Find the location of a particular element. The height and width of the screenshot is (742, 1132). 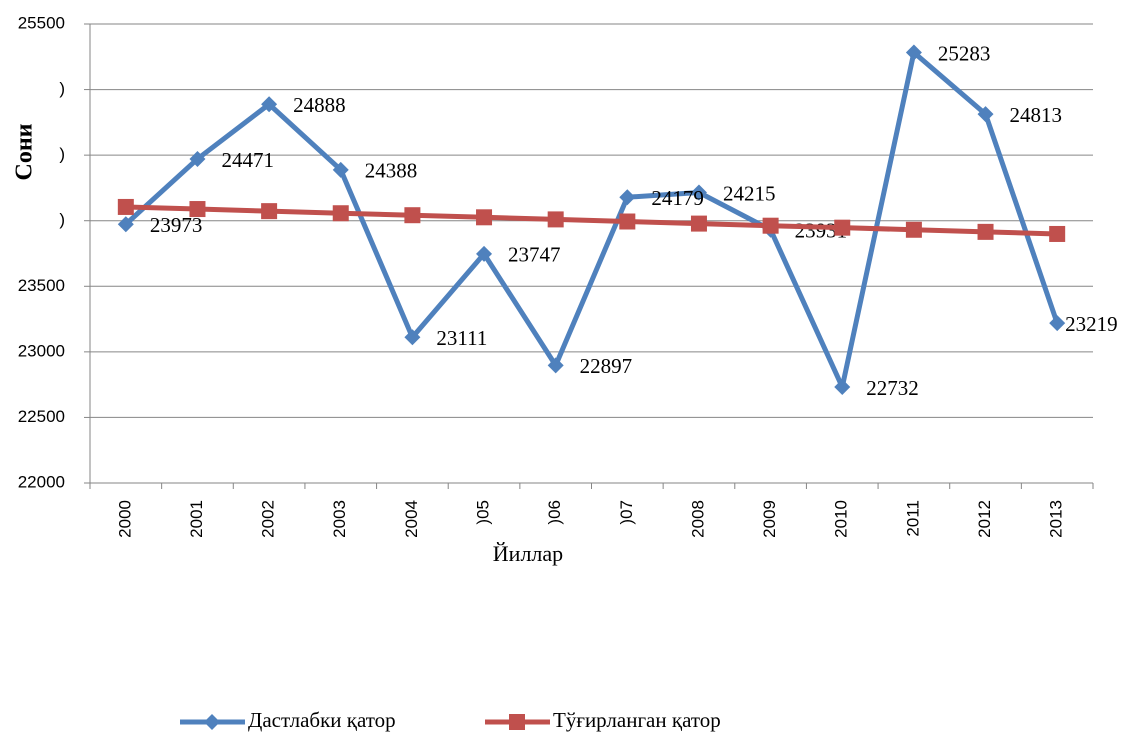

data-label: 24888 is located at coordinates (319, 105).